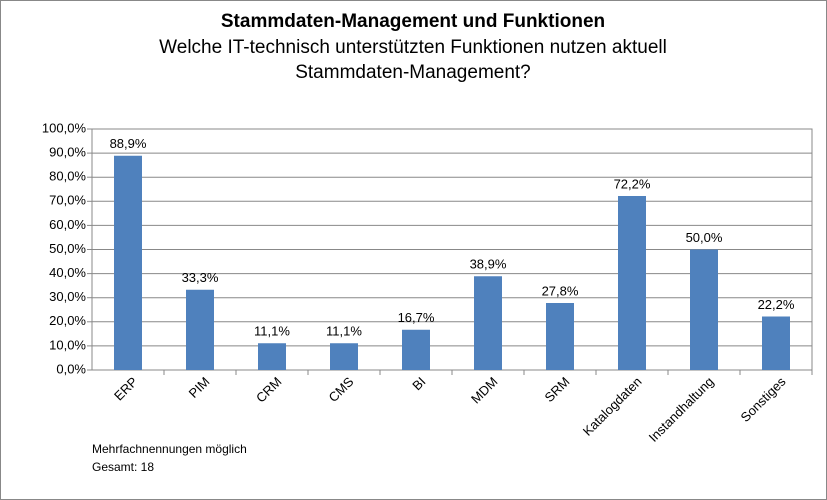  What do you see at coordinates (632, 183) in the screenshot?
I see `value-label: 72,2%` at bounding box center [632, 183].